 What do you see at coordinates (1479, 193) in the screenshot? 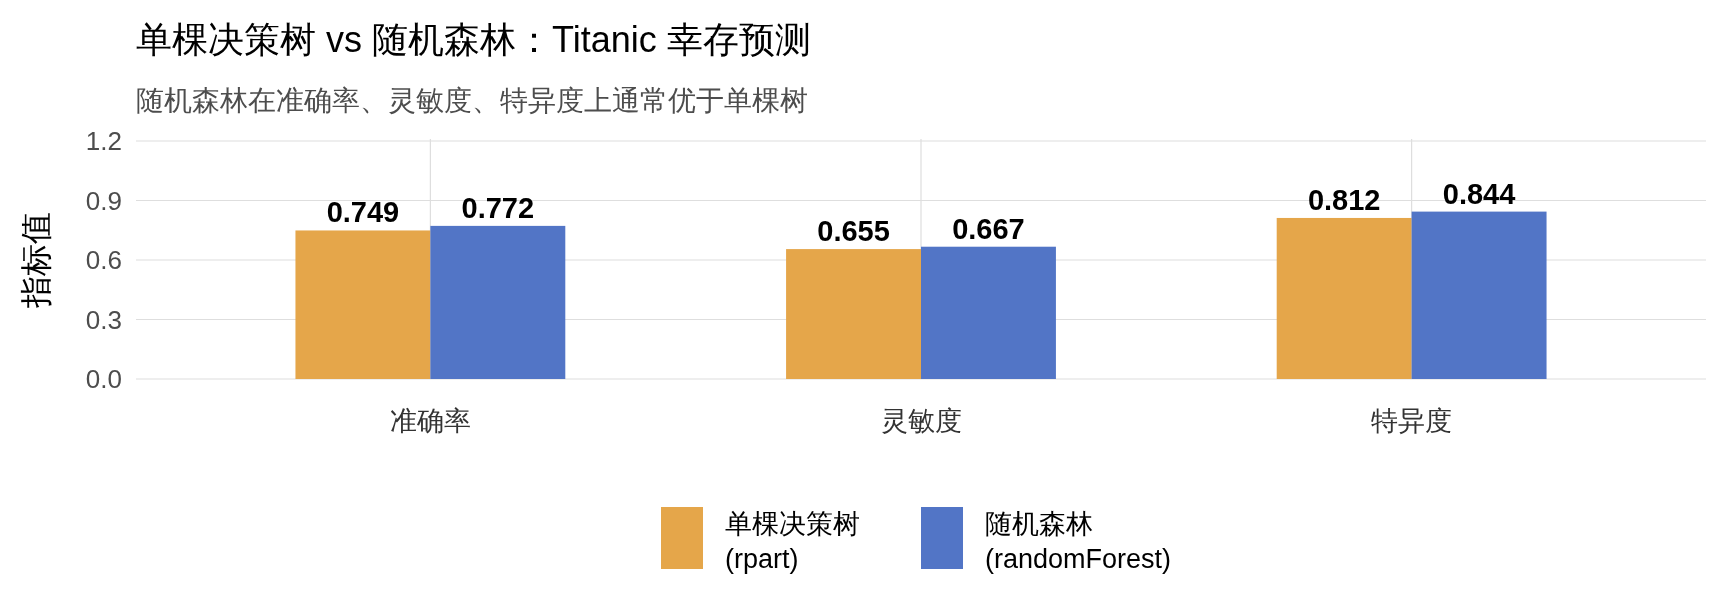
I see `data-label: 0.844` at bounding box center [1479, 193].